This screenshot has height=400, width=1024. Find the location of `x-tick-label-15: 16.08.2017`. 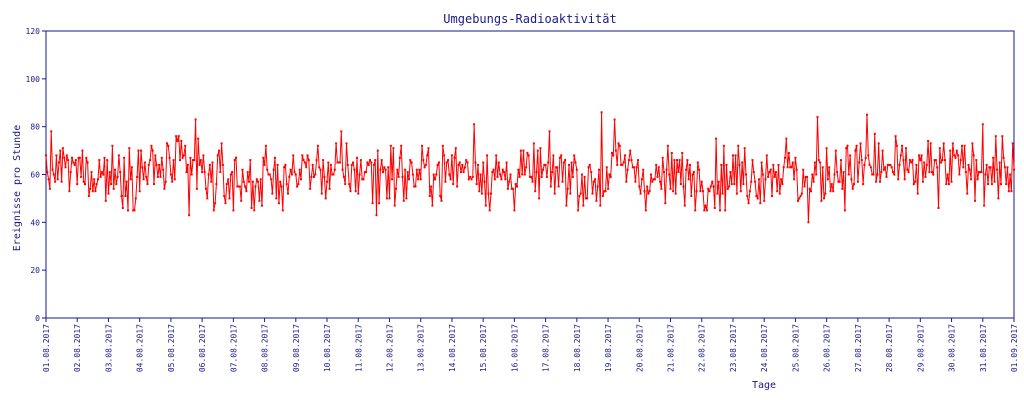

x-tick-label-15: 16.08.2017 is located at coordinates (514, 348).